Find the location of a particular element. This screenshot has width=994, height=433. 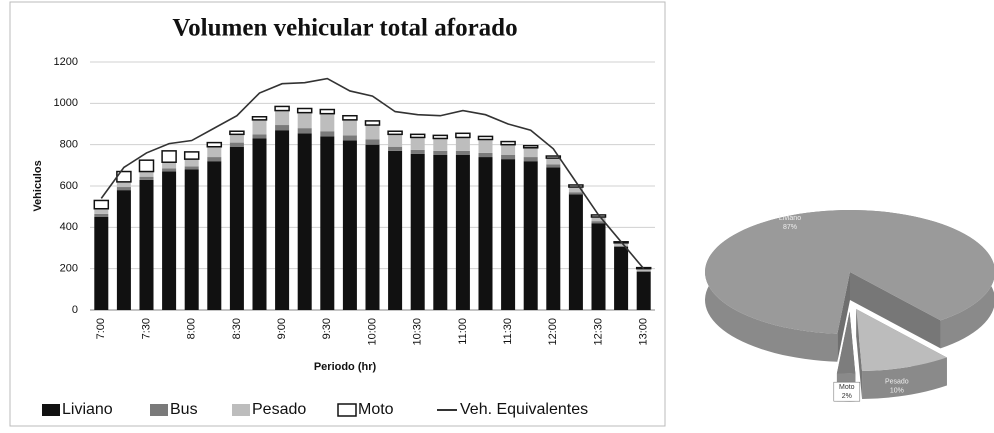

x-tick-label: 9:00 is located at coordinates (282, 328).